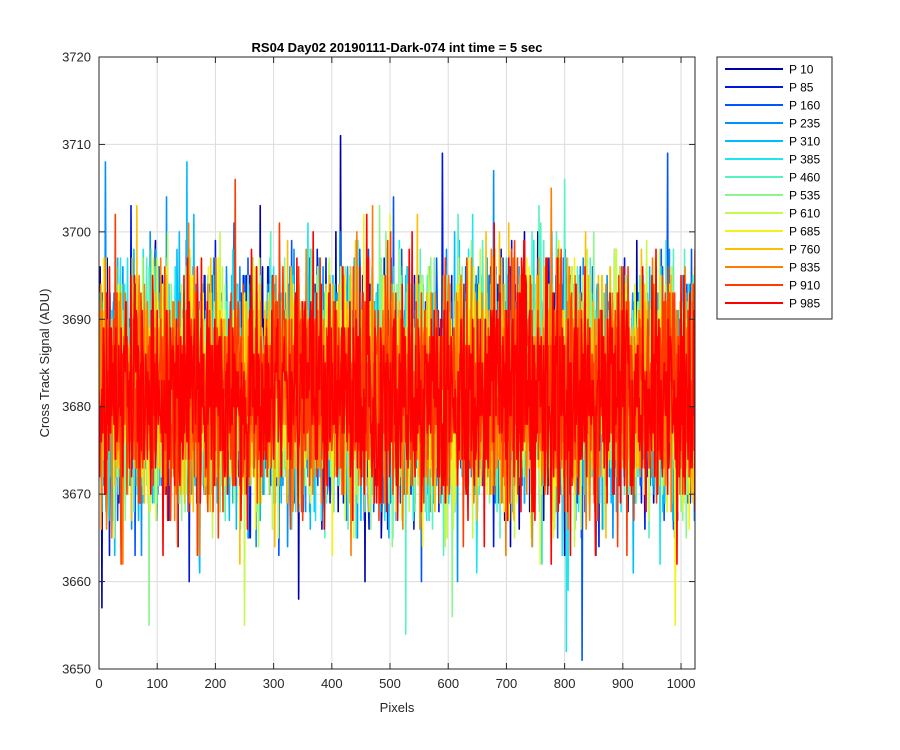  I want to click on legend-label: P 85, so click(801, 88).